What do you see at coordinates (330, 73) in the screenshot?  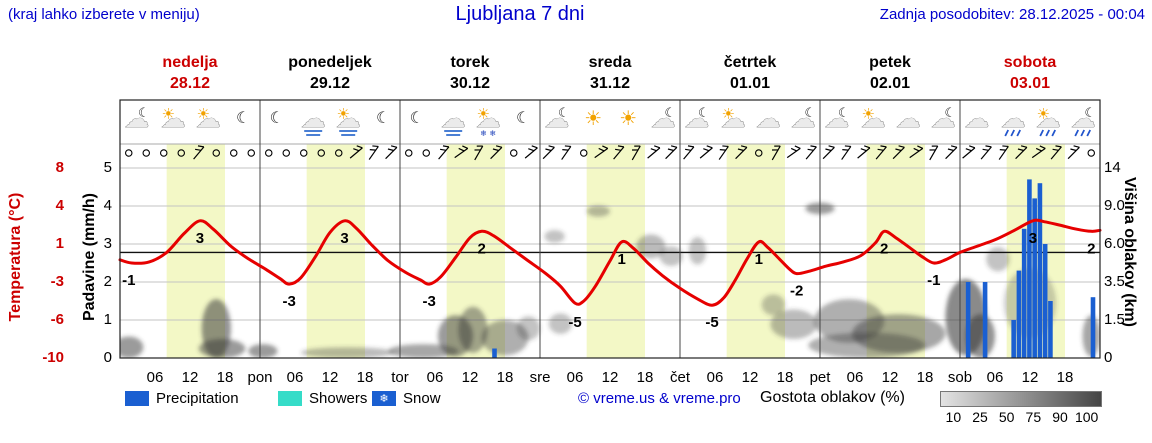 I see `day-header-ponedeljek: ponedeljek 29.12` at bounding box center [330, 73].